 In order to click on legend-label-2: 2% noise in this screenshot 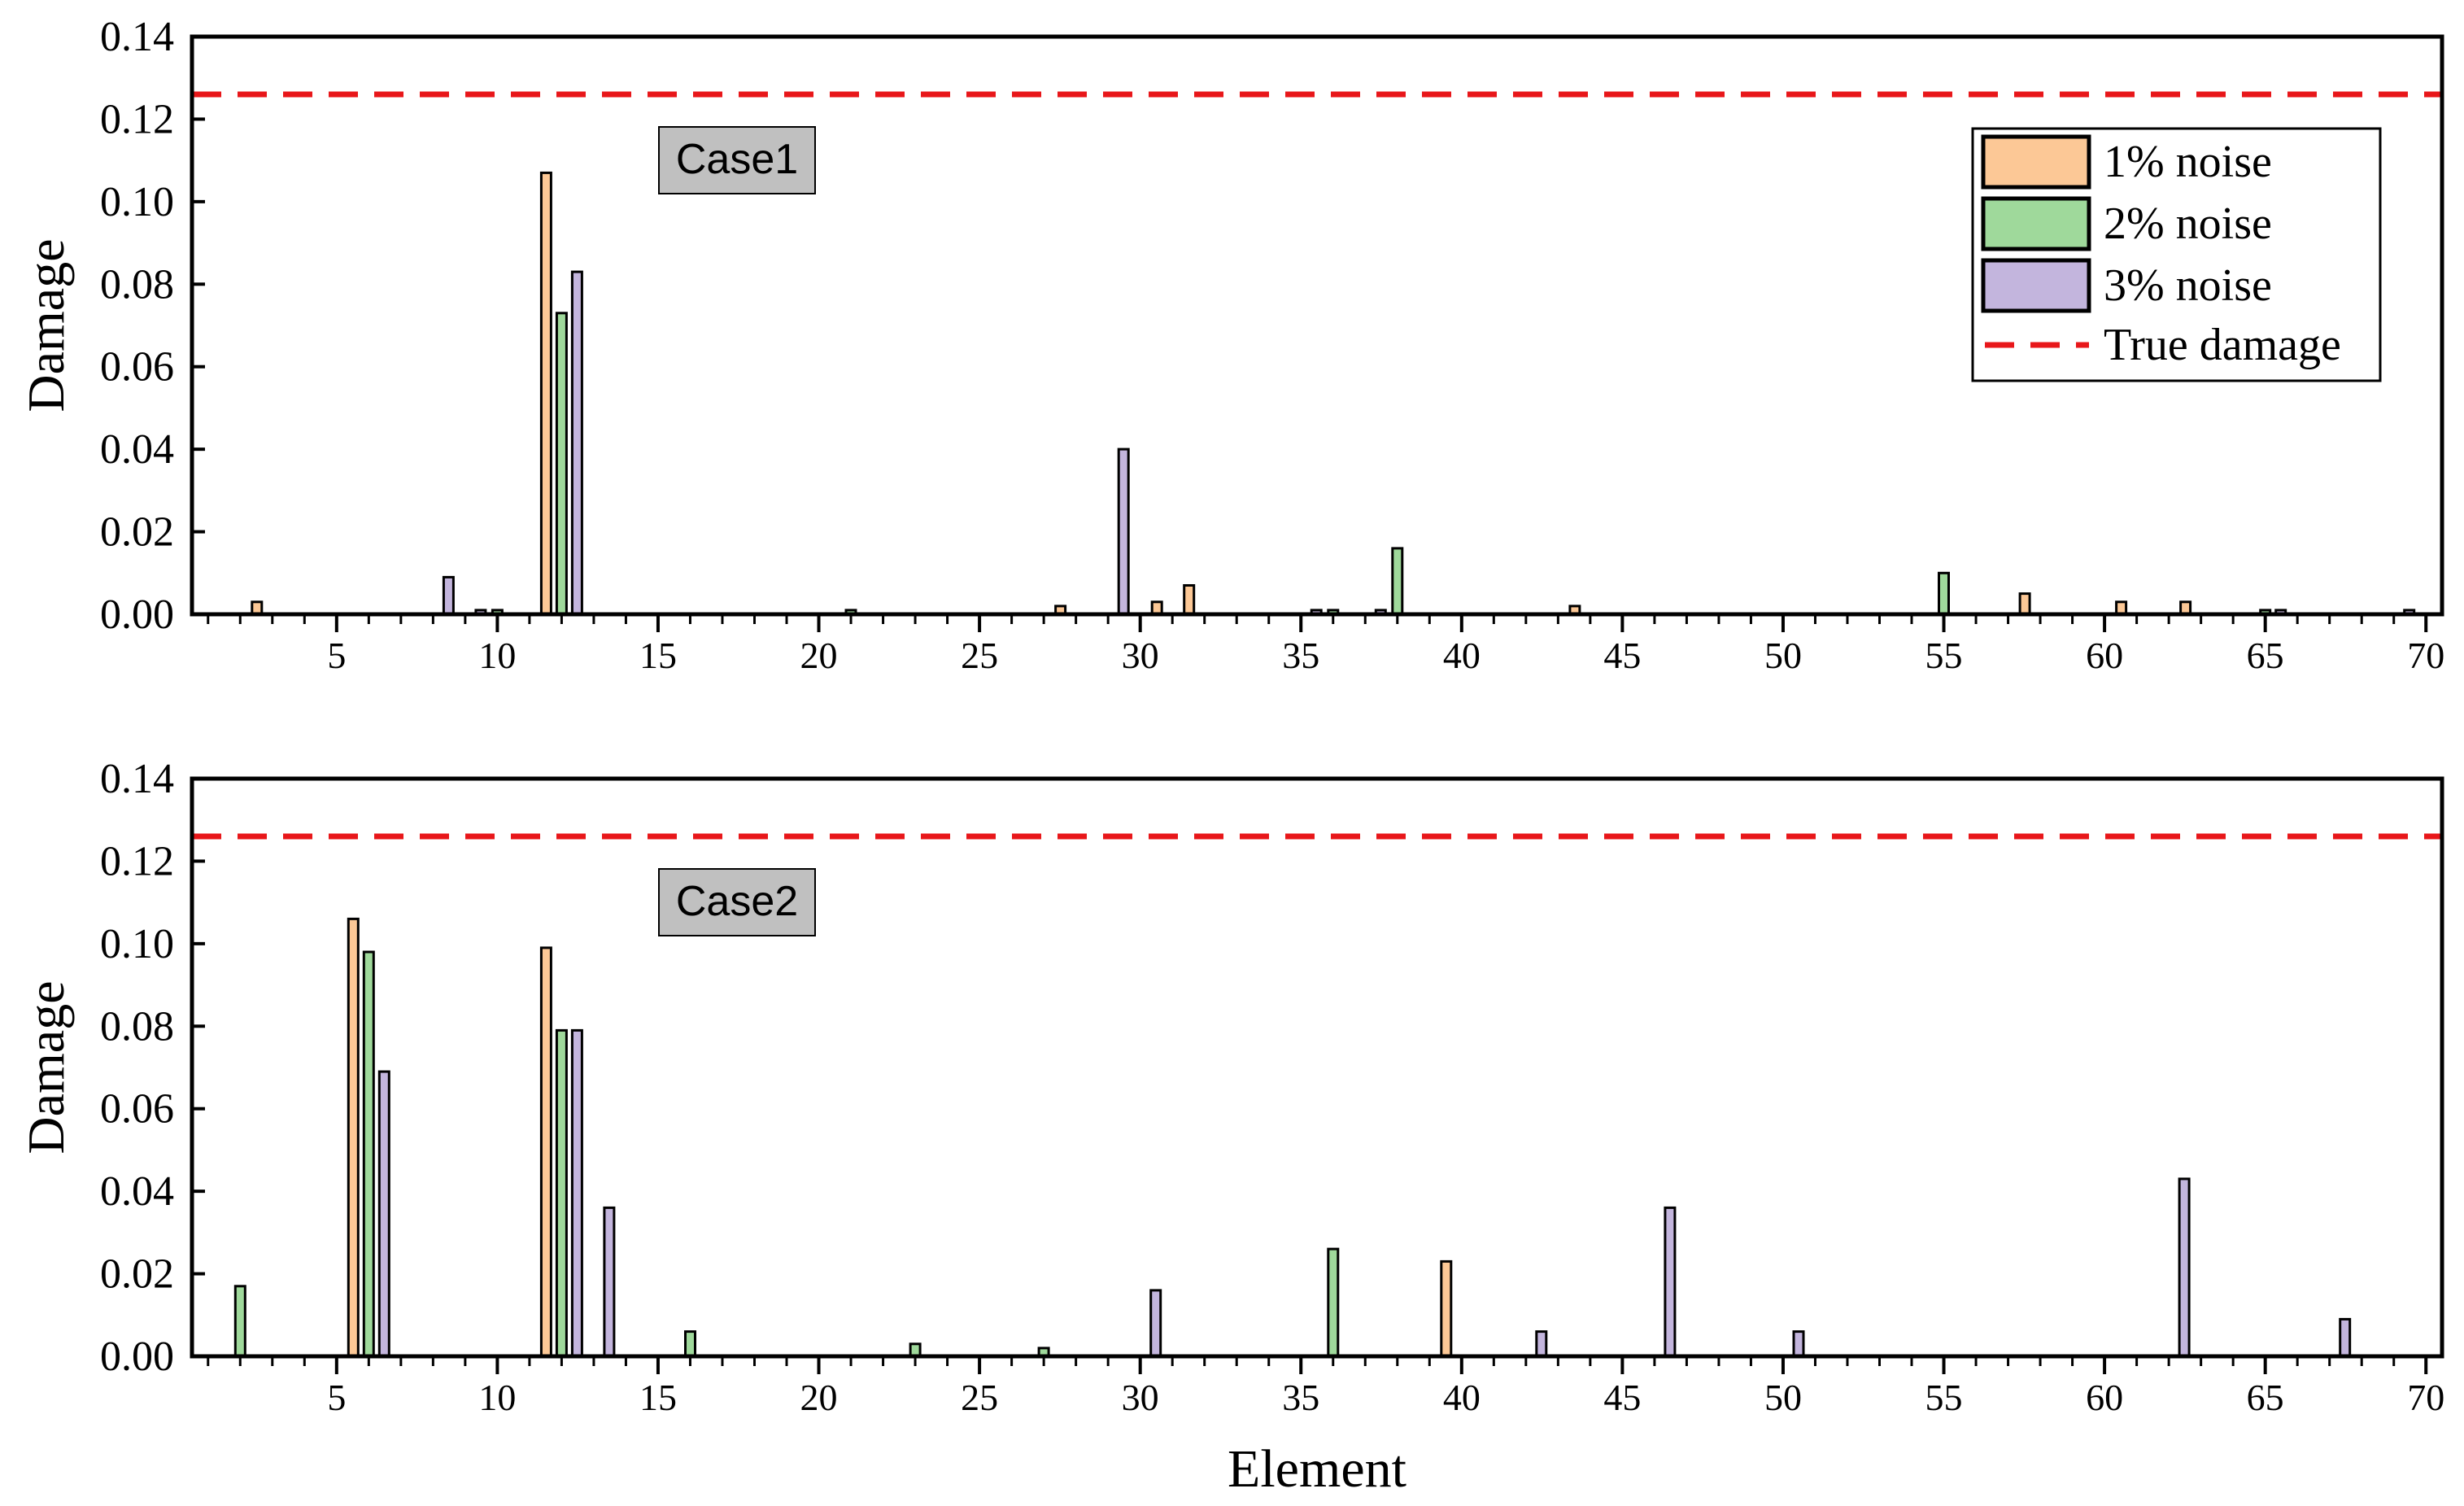, I will do `click(2188, 224)`.